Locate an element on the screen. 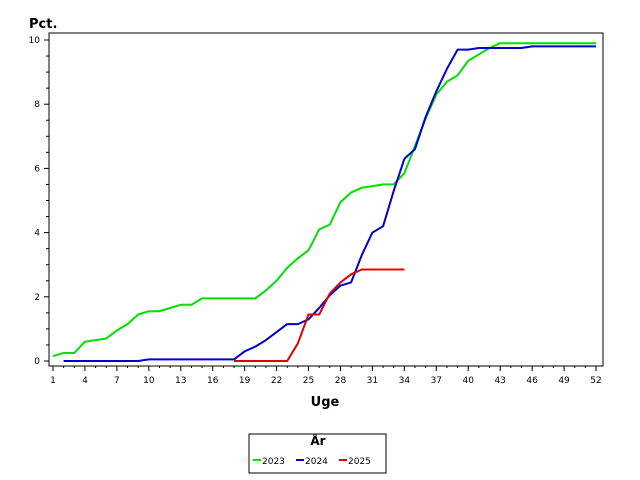 The height and width of the screenshot is (480, 640). x-tick-label: 10 is located at coordinates (149, 381).